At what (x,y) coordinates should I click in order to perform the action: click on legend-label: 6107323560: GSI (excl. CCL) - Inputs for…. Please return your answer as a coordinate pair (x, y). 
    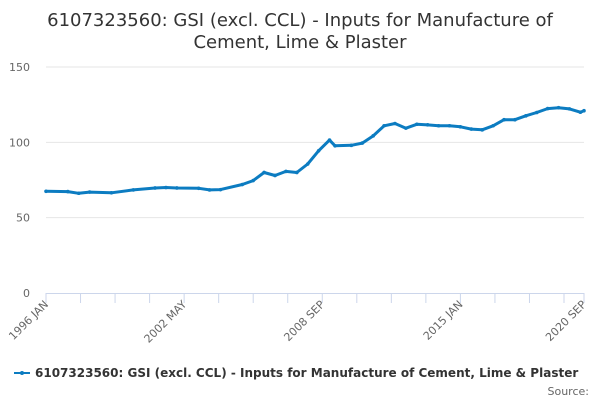
    Looking at the image, I should click on (306, 373).